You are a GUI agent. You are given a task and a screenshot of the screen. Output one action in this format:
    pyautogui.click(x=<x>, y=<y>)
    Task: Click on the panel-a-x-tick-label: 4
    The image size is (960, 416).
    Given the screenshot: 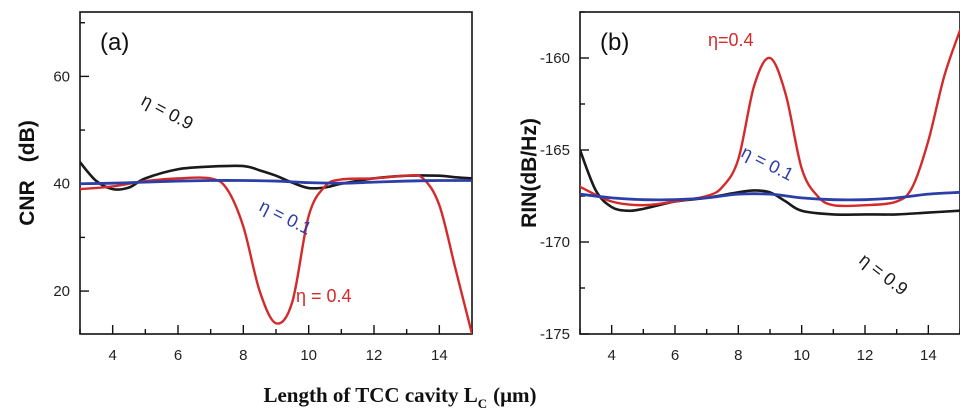 What is the action you would take?
    pyautogui.click(x=112, y=355)
    